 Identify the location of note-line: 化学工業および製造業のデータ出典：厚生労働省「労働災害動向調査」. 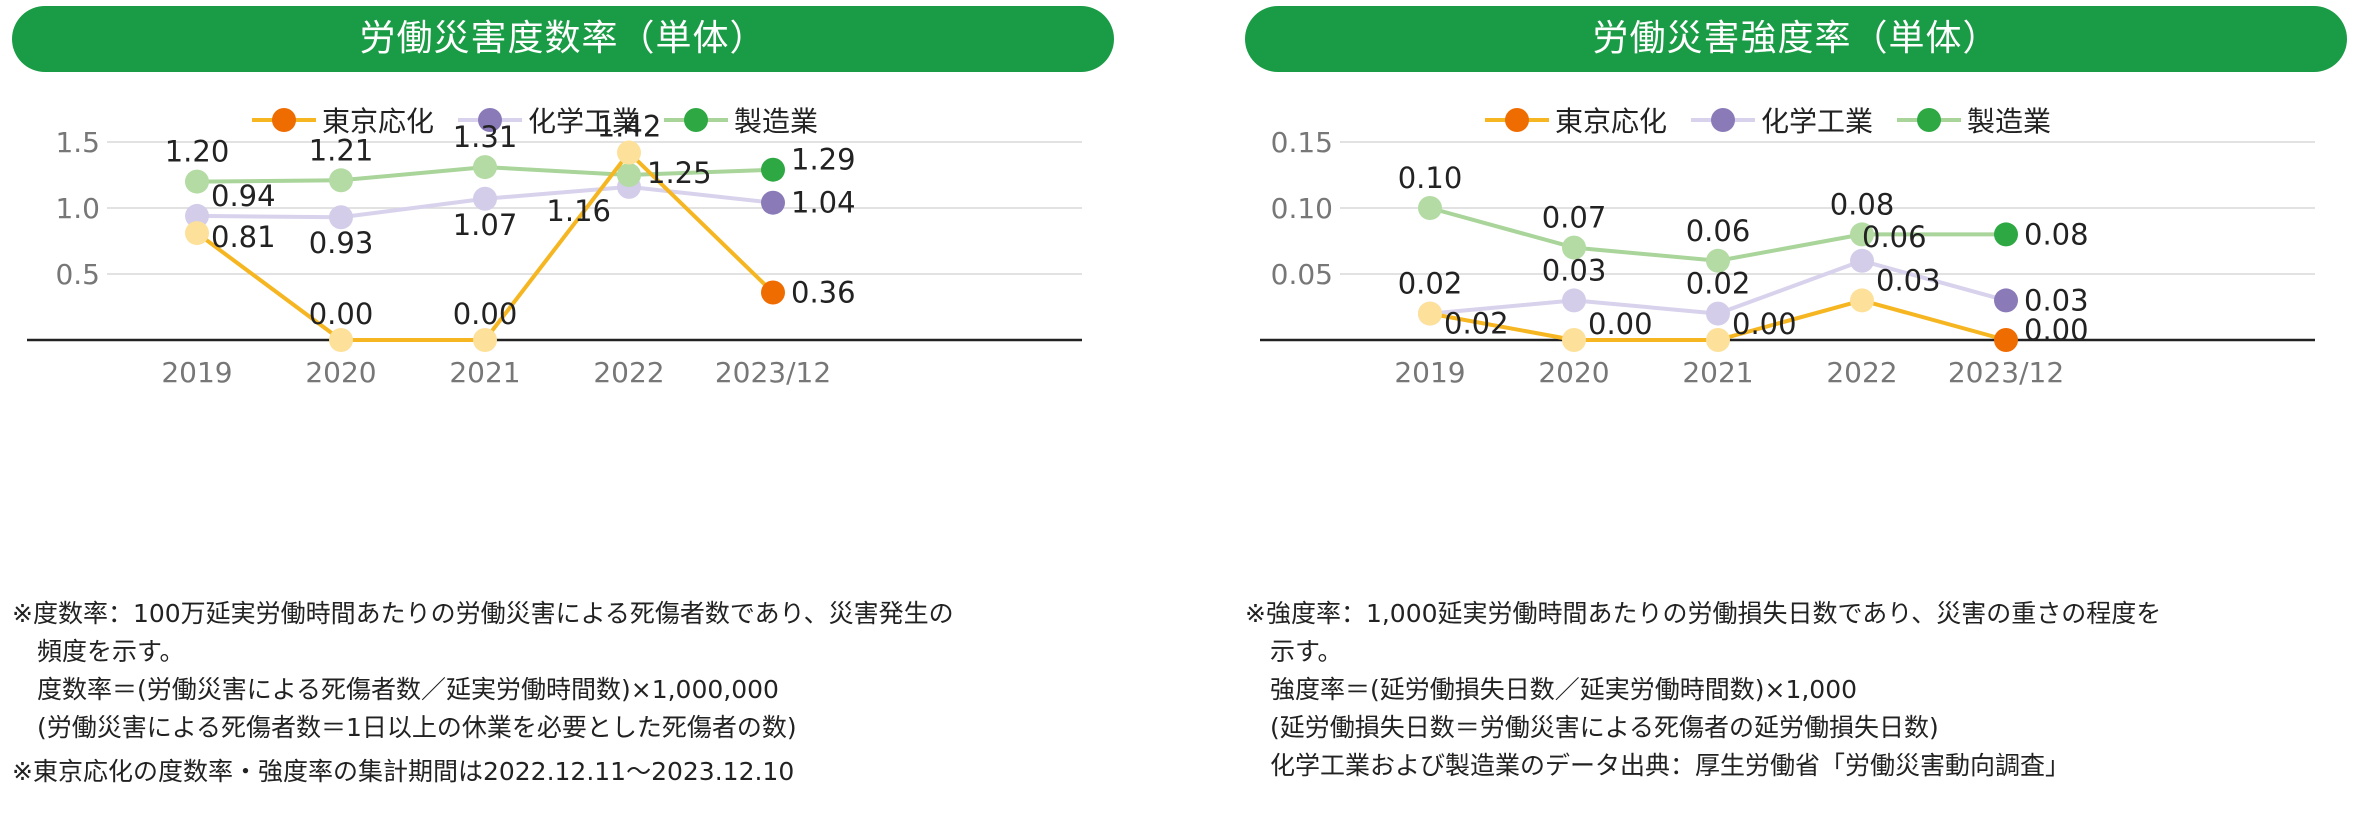
(1658, 765).